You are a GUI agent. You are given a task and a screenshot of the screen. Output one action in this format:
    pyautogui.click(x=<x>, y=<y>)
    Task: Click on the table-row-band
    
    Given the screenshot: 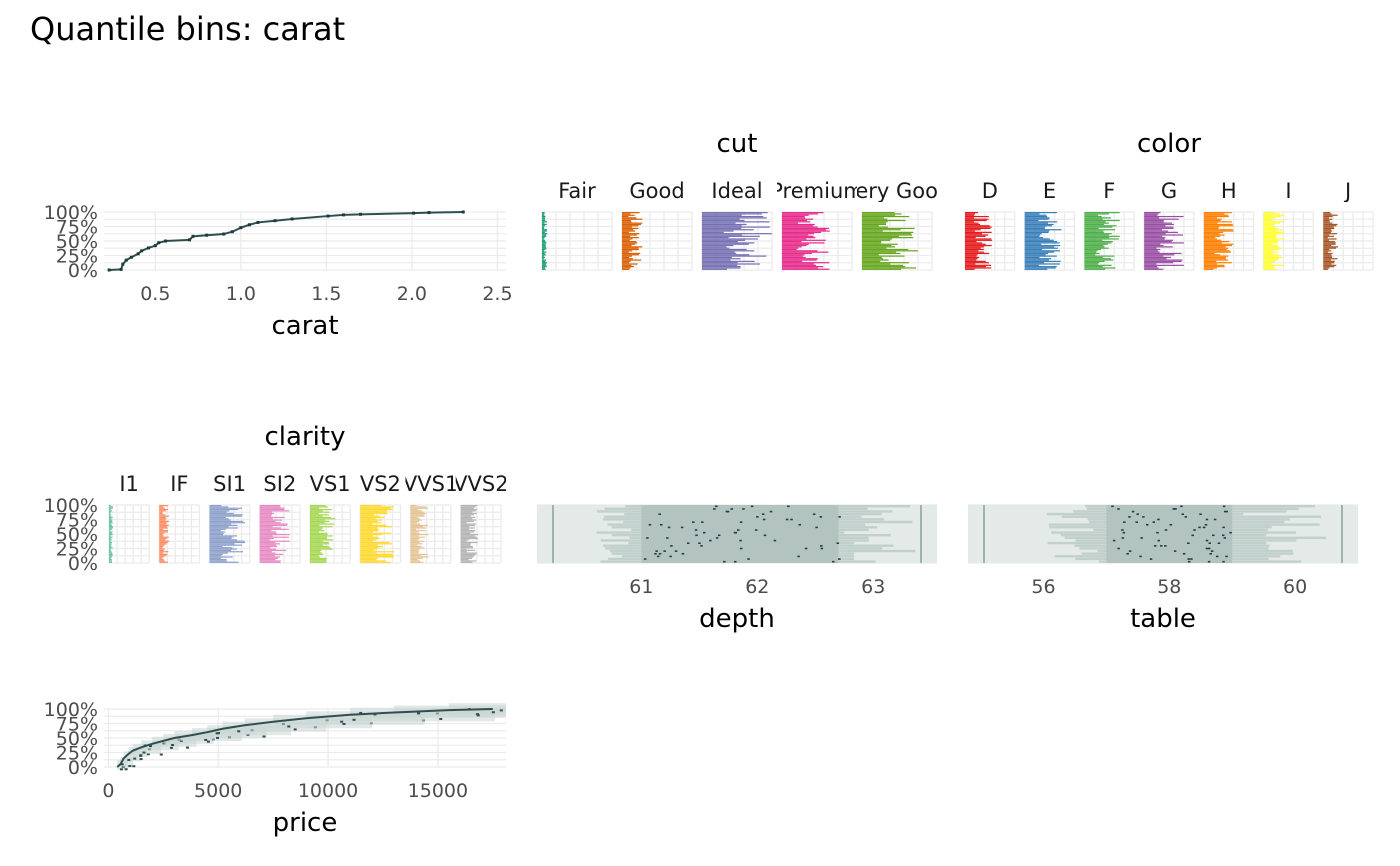 What is the action you would take?
    pyautogui.click(x=1164, y=535)
    